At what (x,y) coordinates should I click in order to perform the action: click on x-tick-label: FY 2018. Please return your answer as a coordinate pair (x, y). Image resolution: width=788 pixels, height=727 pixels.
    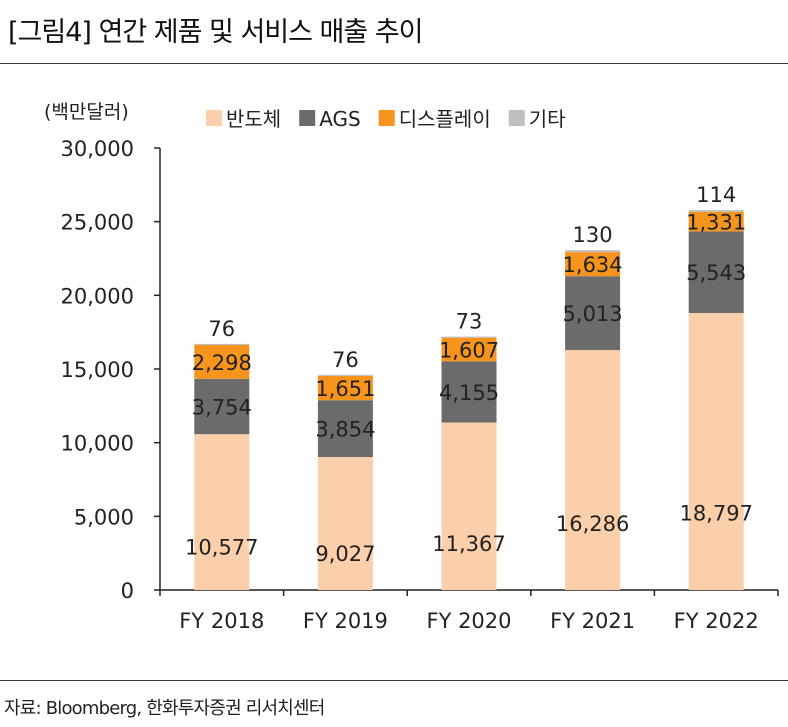
    Looking at the image, I should click on (221, 621).